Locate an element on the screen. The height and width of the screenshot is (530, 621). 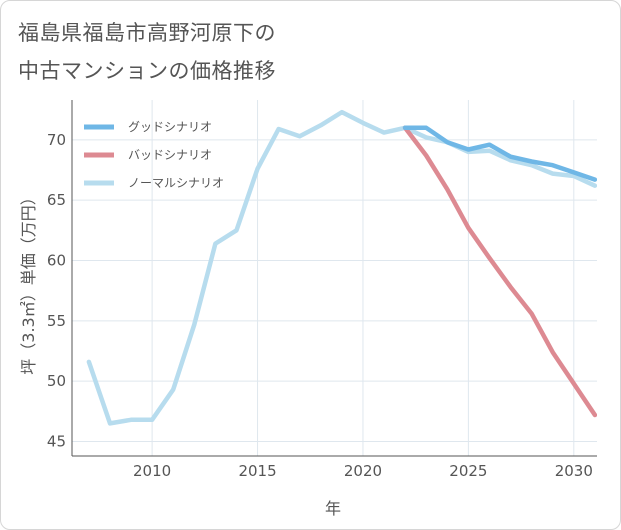
chart-title-line-1: 福島県福島市高野河原下の is located at coordinates (147, 33).